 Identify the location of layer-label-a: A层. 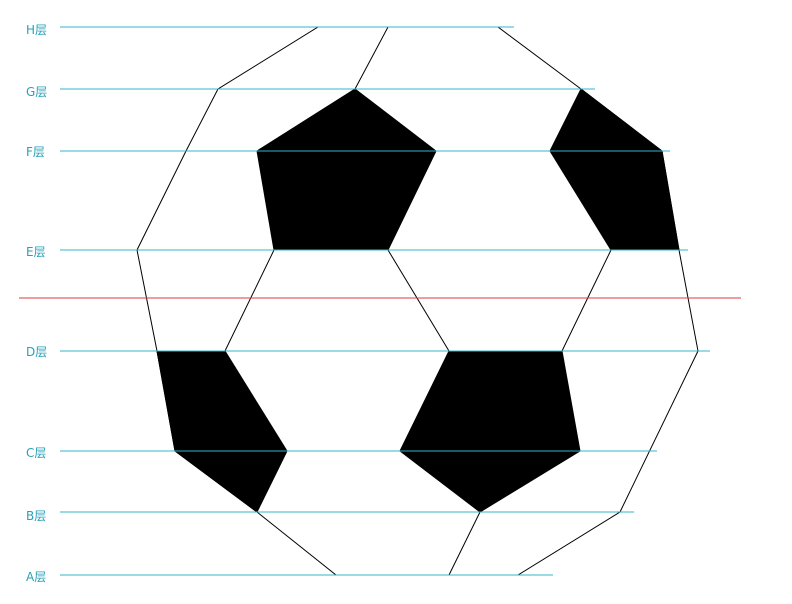
(36, 577).